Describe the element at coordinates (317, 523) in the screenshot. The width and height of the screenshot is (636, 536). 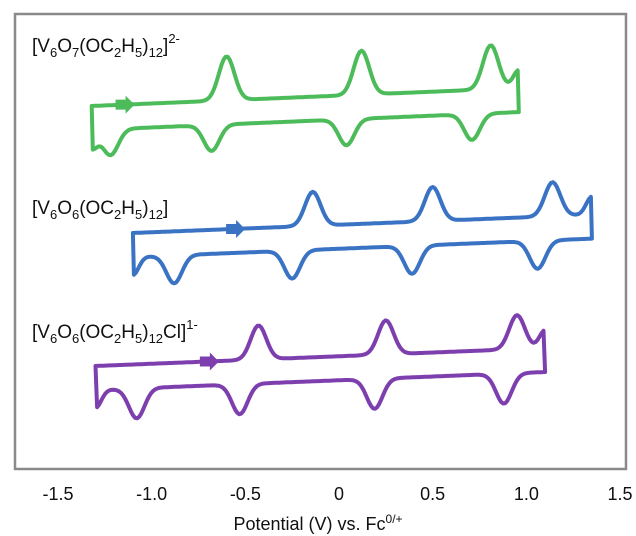
I see `x-axis-title: Potential (V) vs. Fc0/+` at that location.